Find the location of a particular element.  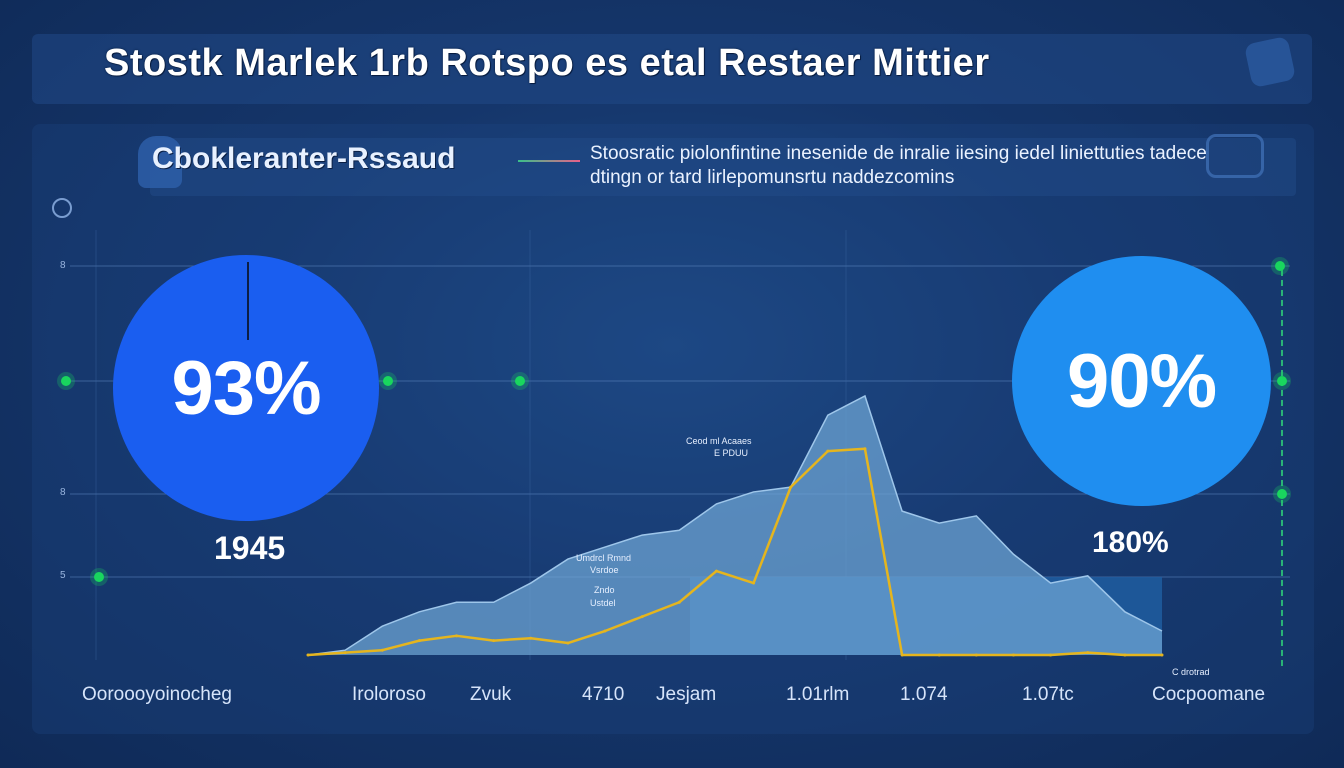

kpi-left-percent: 93% is located at coordinates (246, 388).